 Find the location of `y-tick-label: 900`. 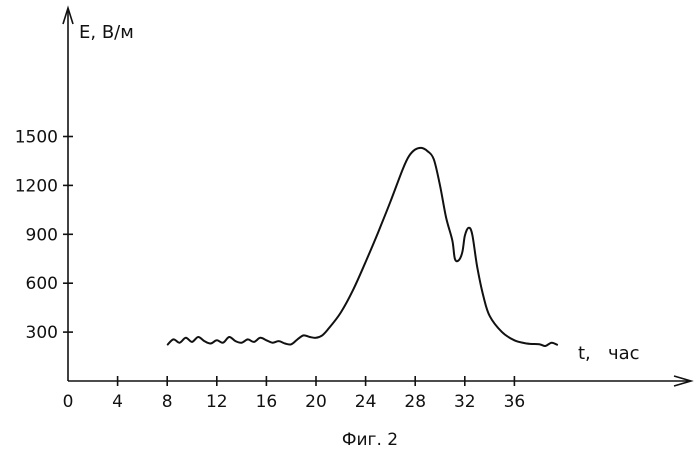

y-tick-label: 900 is located at coordinates (42, 235).